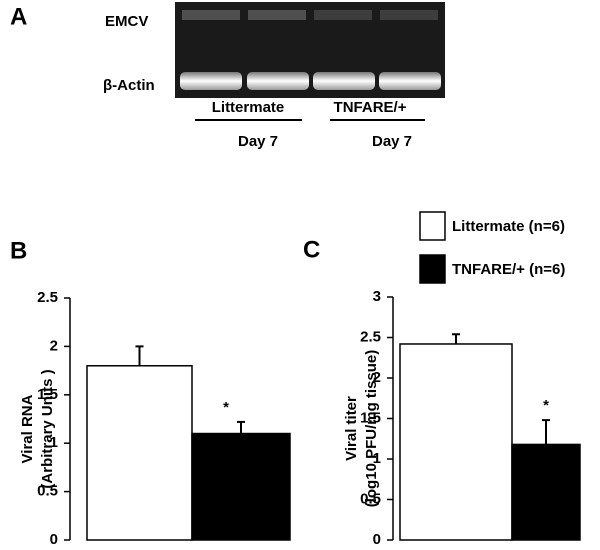 Image resolution: width=600 pixels, height=550 pixels. What do you see at coordinates (508, 226) in the screenshot?
I see `legend-label: Littermate (n=6)` at bounding box center [508, 226].